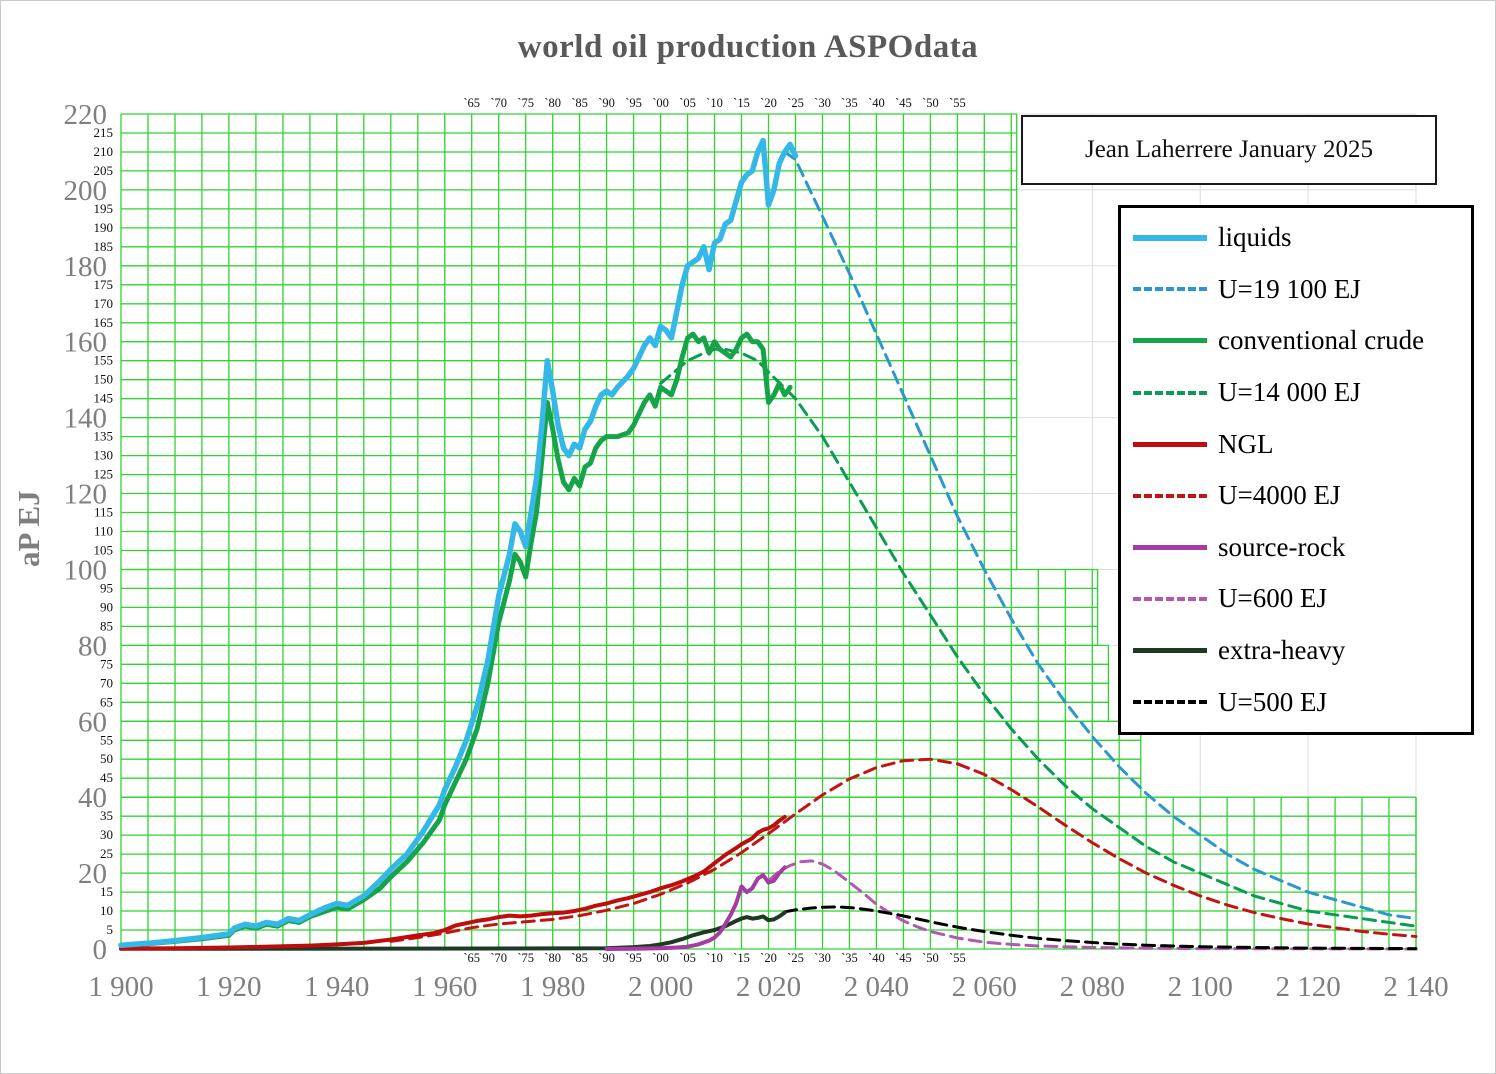 Image resolution: width=1496 pixels, height=1074 pixels. Describe the element at coordinates (1296, 702) in the screenshot. I see `legend-item-u500: U=500 EJ` at that location.